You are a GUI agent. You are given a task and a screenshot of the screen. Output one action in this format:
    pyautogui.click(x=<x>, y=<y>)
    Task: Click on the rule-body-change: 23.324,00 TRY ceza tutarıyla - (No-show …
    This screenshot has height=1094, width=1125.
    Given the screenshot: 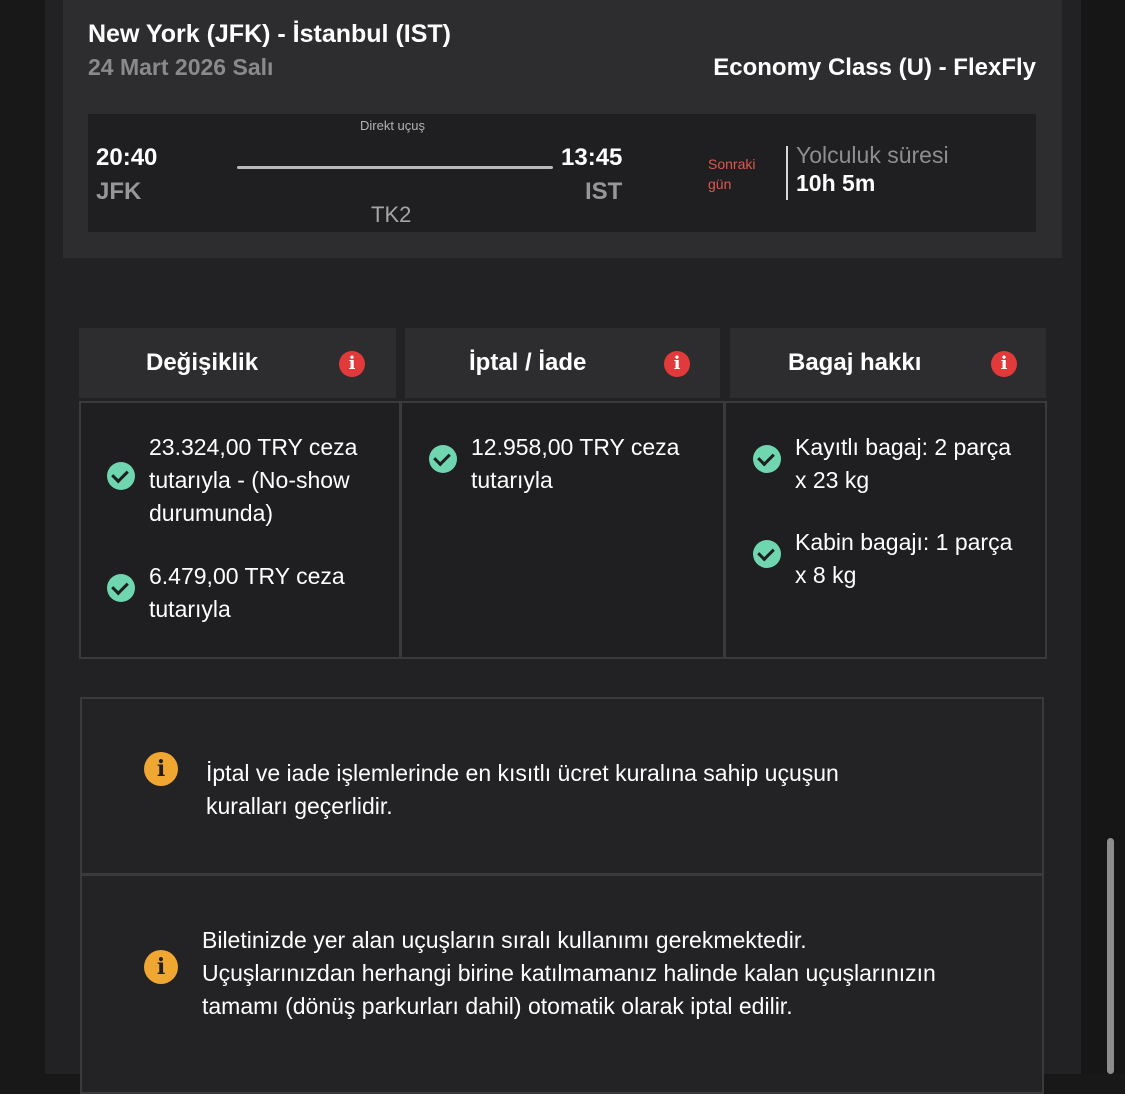 What is the action you would take?
    pyautogui.click(x=240, y=530)
    